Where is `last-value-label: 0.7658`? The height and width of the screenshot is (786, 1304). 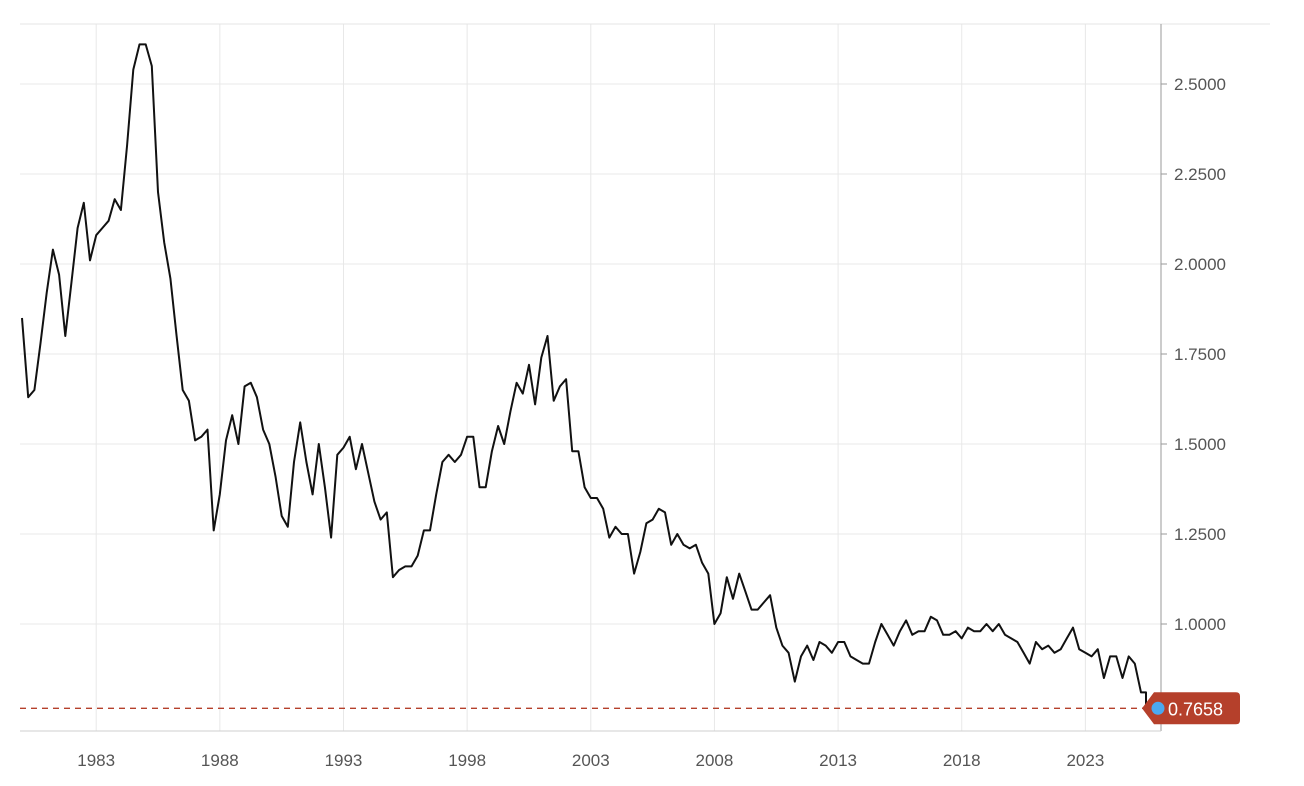 last-value-label: 0.7658 is located at coordinates (1195, 709).